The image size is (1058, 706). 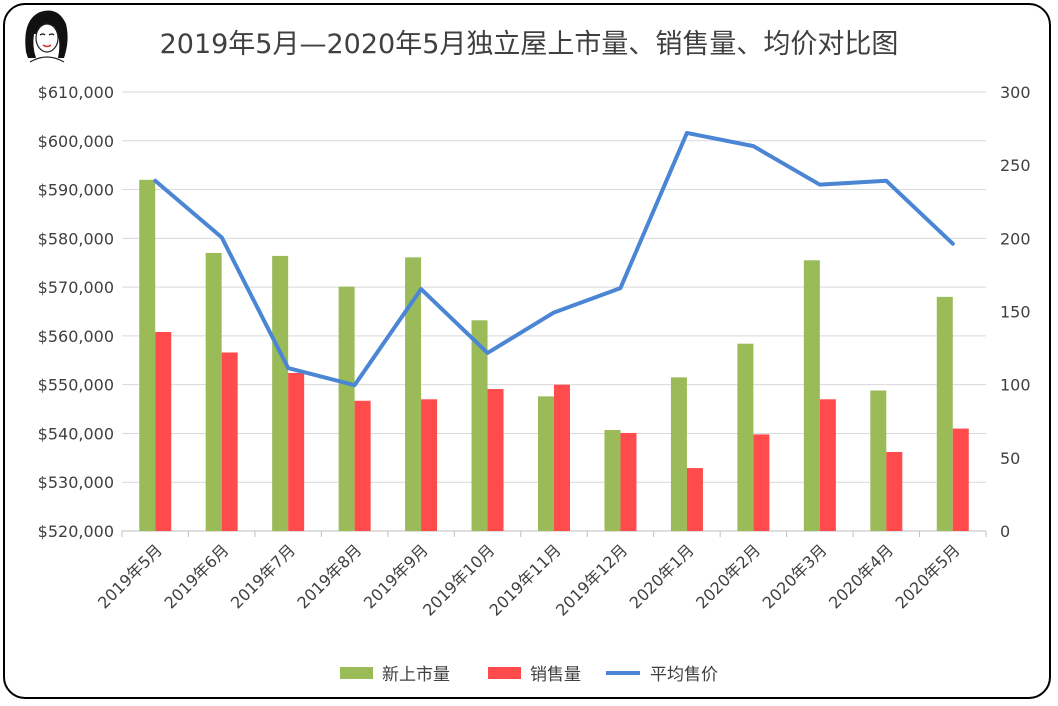 I want to click on legend: 新上市量 销售量 平均售价, so click(x=529, y=675).